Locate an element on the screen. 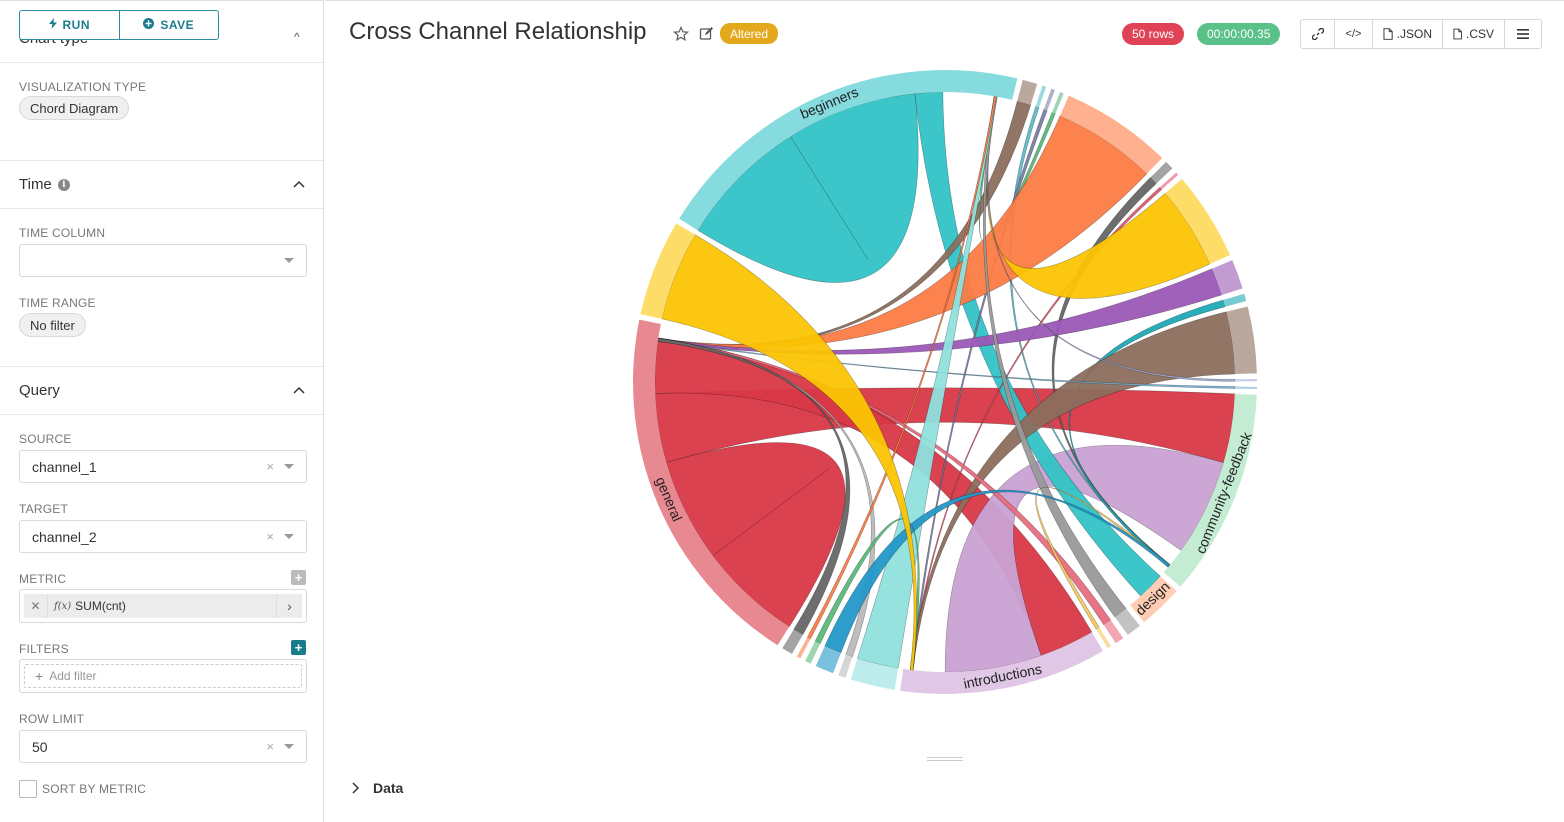 This screenshot has height=822, width=1564. group-arc-general is located at coordinates (711, 482).